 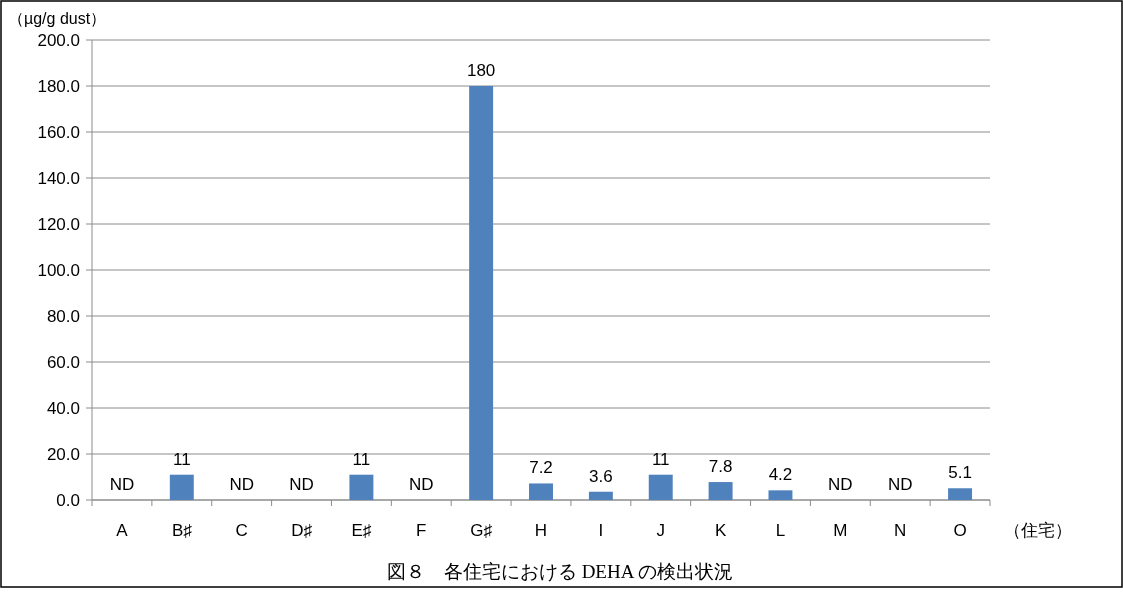 What do you see at coordinates (960, 530) in the screenshot?
I see `x-tick-label: O` at bounding box center [960, 530].